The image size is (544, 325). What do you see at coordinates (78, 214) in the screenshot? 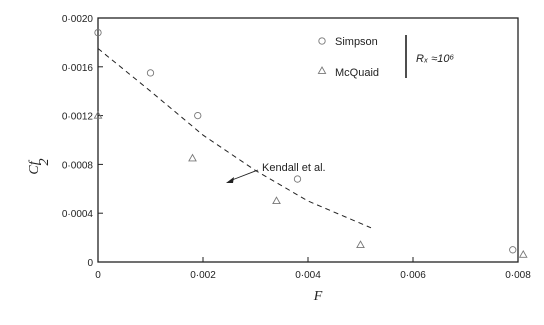
I see `y-tick-label: 0·0004` at bounding box center [78, 214].